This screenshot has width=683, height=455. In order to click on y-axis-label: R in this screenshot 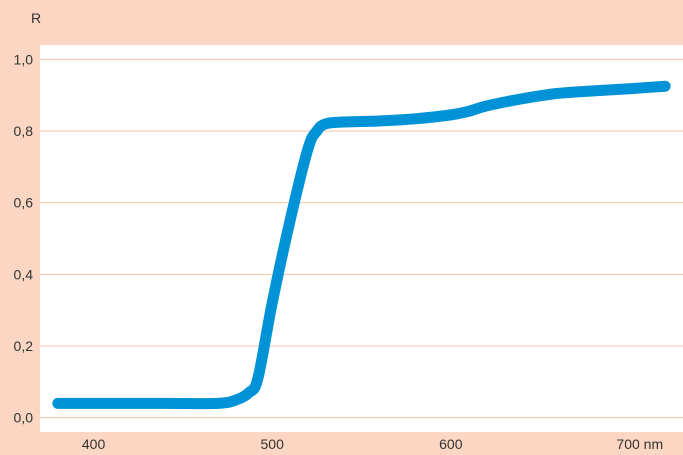, I will do `click(36, 18)`.